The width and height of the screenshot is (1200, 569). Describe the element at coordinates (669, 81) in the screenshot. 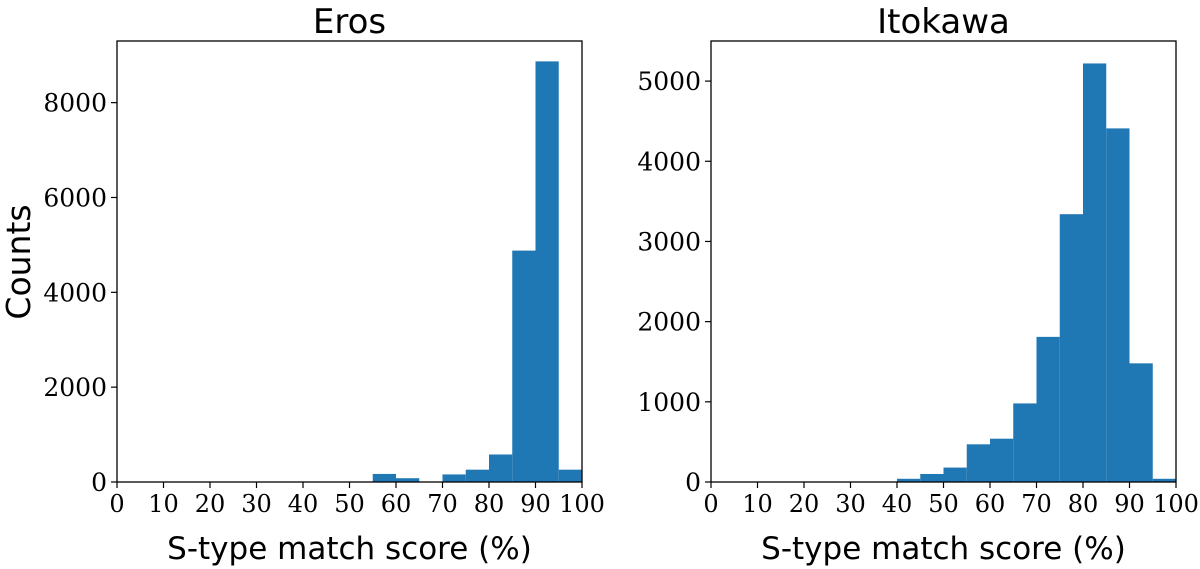

I see `y-tick-label: 5000` at that location.